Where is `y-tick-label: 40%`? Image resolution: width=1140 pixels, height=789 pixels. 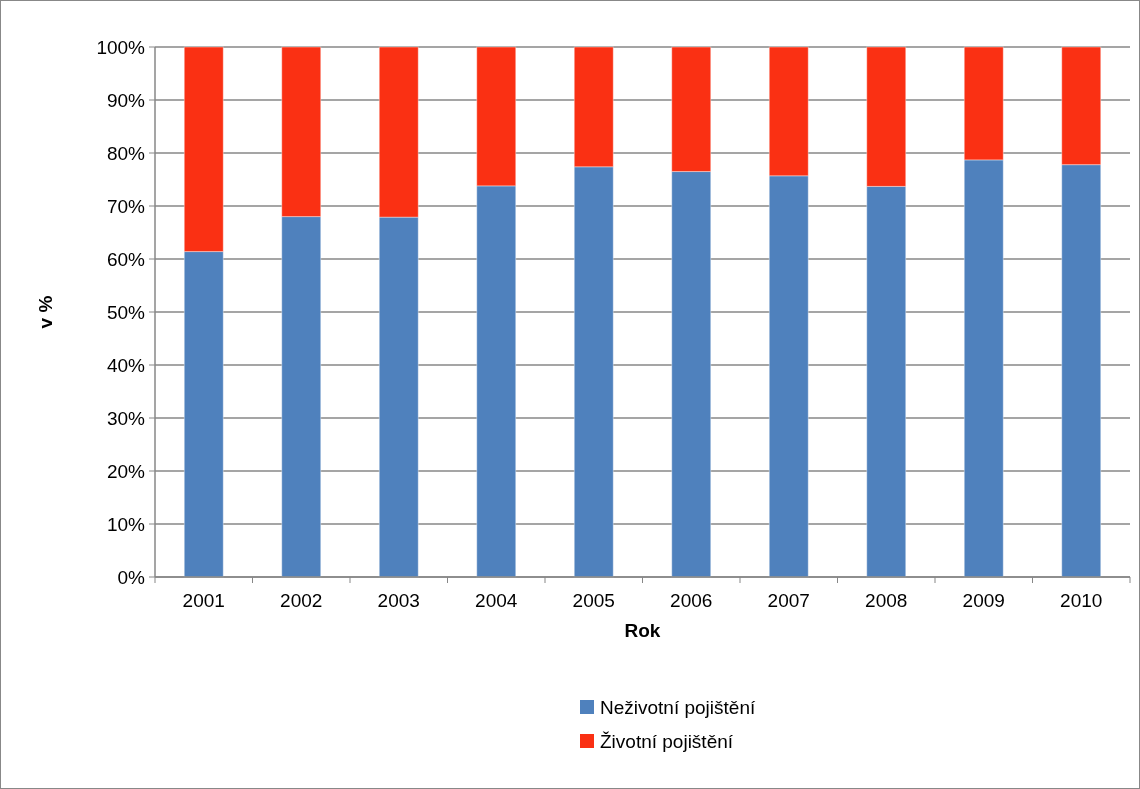 y-tick-label: 40% is located at coordinates (126, 365).